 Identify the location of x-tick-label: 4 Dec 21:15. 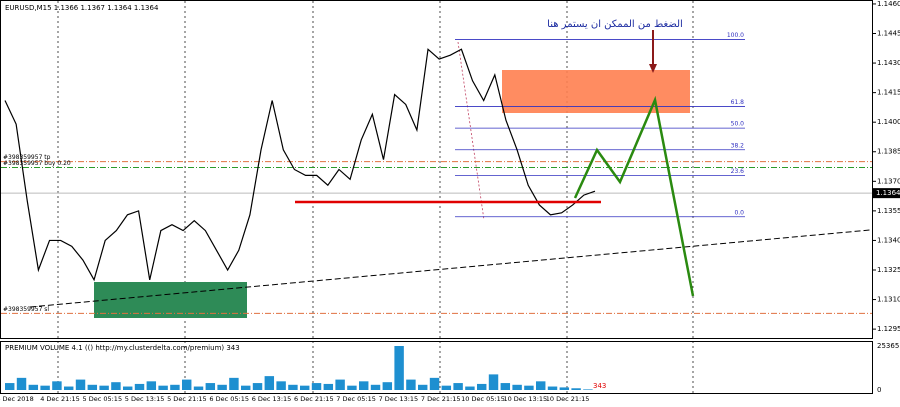
(60, 399).